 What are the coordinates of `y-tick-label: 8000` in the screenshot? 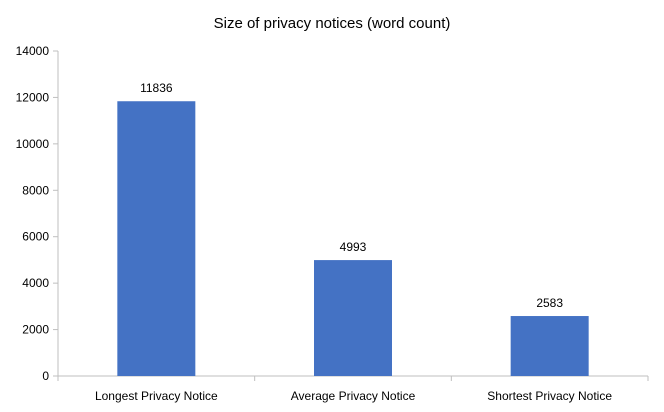 It's located at (35, 190).